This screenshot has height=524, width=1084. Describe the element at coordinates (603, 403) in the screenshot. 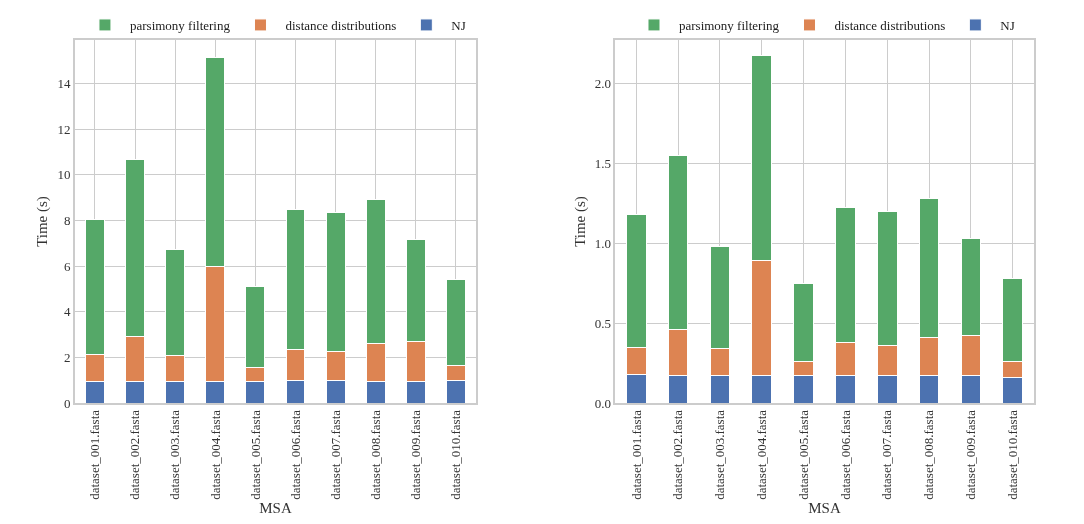

I see `y-tick-label: 0.0` at that location.